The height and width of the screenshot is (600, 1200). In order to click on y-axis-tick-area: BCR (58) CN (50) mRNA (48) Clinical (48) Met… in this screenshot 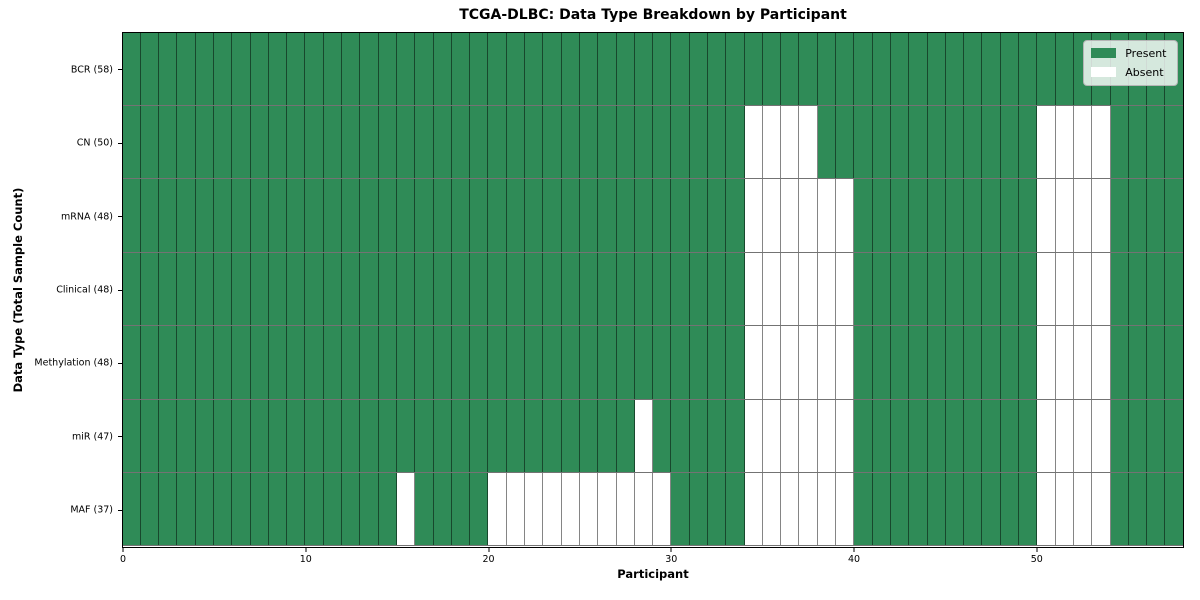, I will do `click(61, 290)`.